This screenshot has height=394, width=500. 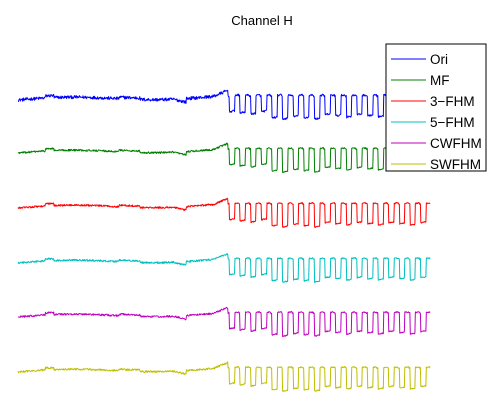 I want to click on legend: Ori MF 3−FHM 5−FHM CWFHM SWFHM, so click(x=436, y=107).